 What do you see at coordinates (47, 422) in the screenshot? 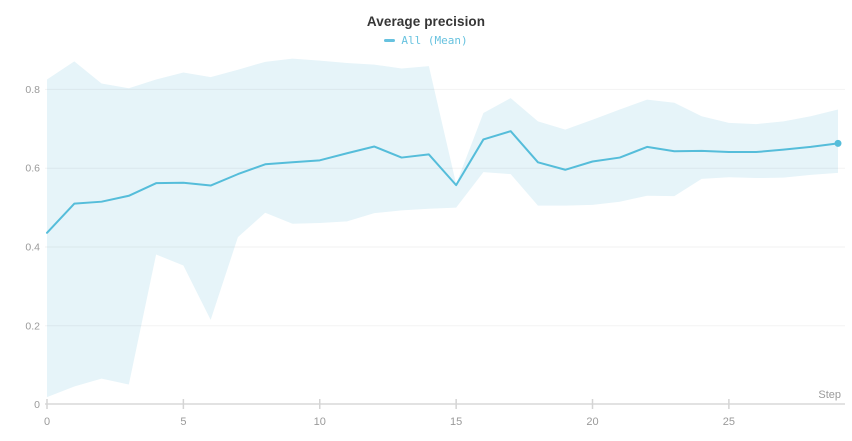
I see `x-tick-label: 0` at bounding box center [47, 422].